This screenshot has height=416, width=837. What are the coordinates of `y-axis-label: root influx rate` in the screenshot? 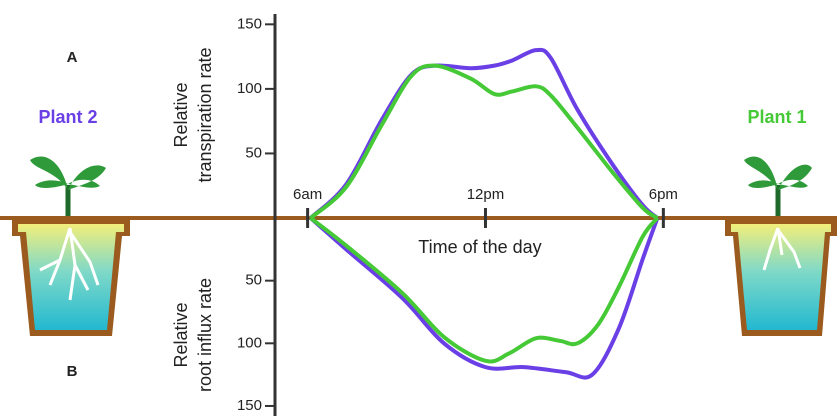 It's located at (205, 335).